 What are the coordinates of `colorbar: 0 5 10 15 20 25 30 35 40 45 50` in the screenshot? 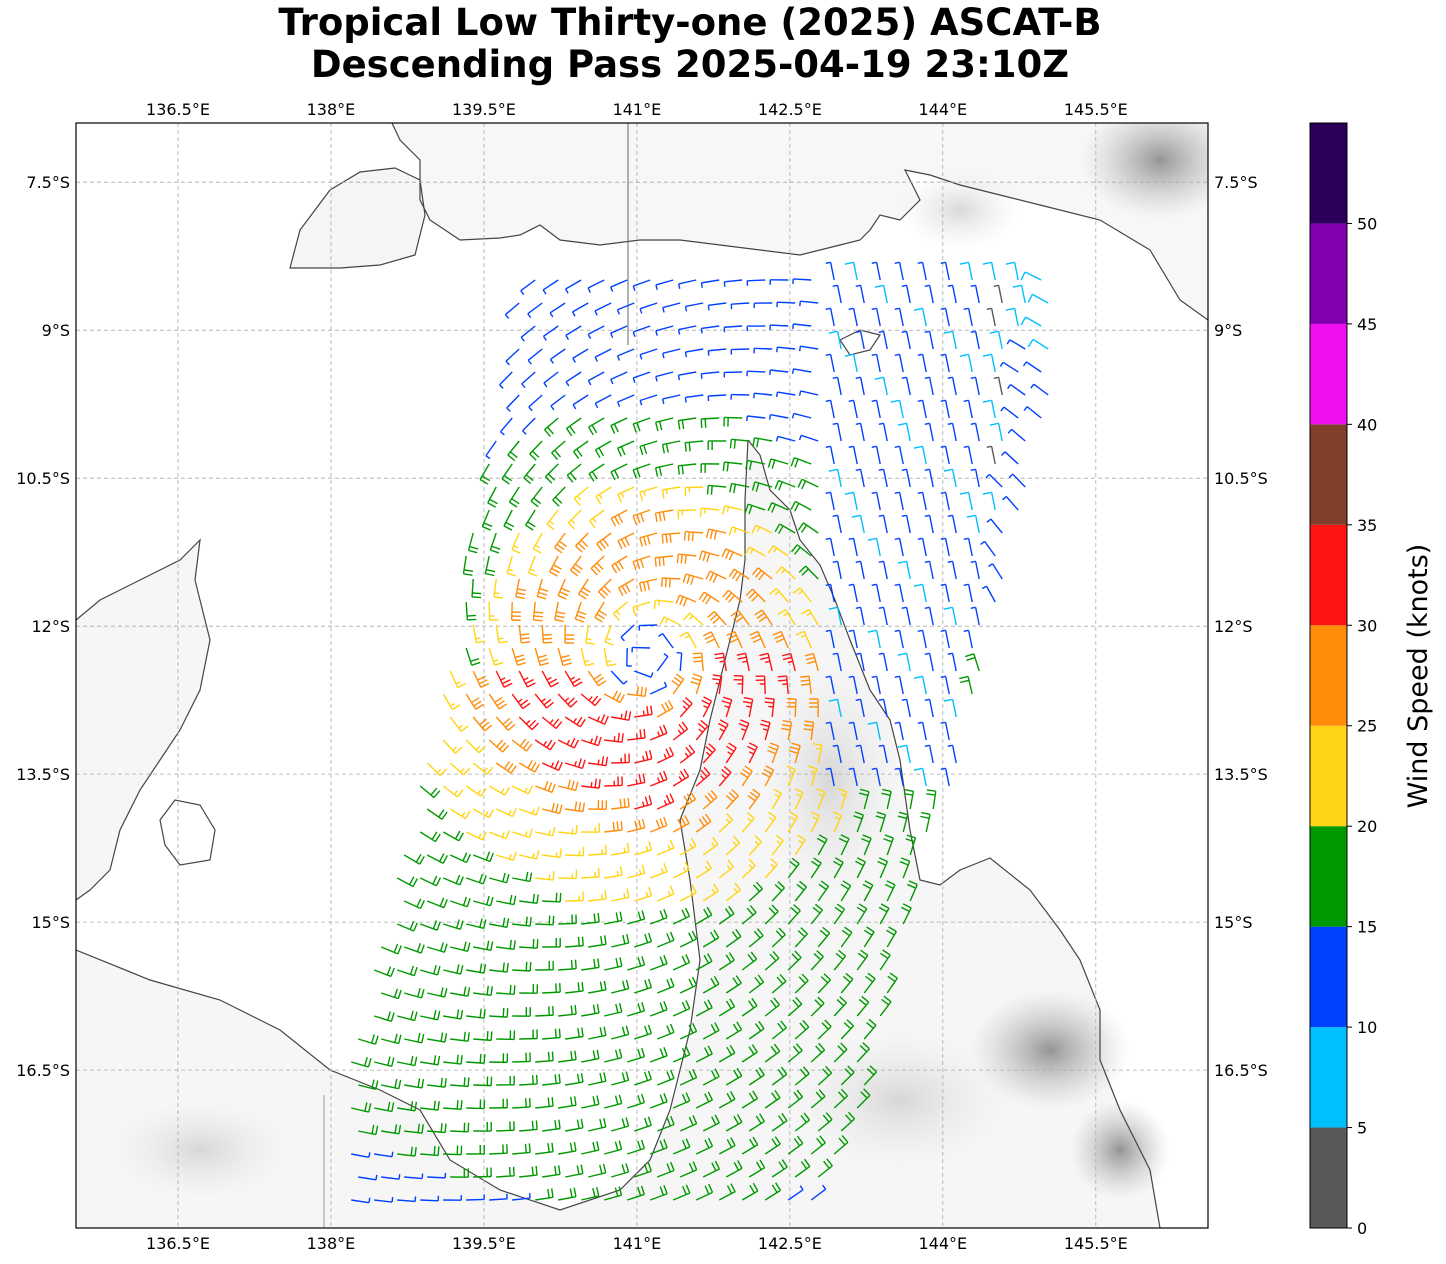 It's located at (1343, 680).